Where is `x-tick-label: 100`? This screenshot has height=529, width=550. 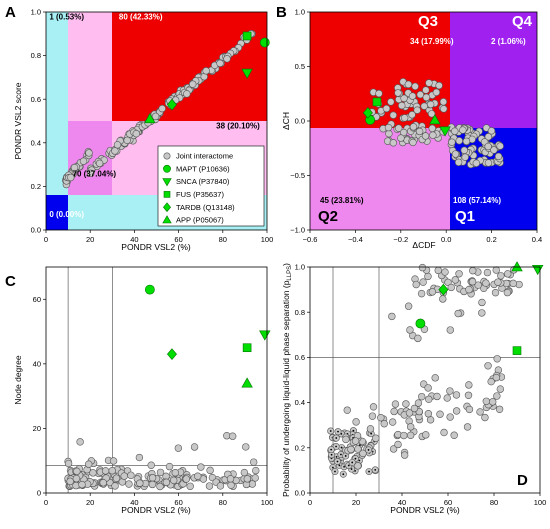
x-tick-label: 100 is located at coordinates (267, 239).